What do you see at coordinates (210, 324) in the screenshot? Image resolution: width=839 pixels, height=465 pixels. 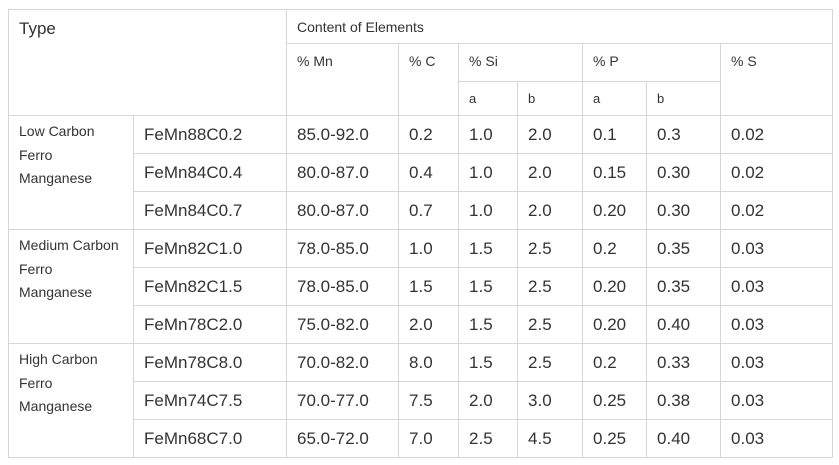 I see `grade-cell: FeMn78C2.0` at bounding box center [210, 324].